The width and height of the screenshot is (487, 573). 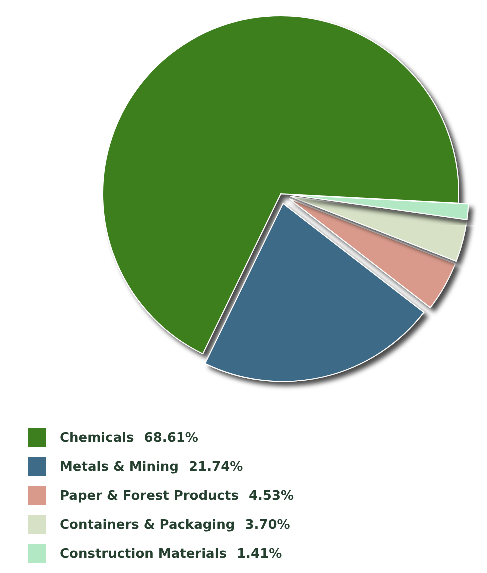 I want to click on data-label: 4.53%, so click(x=271, y=496).